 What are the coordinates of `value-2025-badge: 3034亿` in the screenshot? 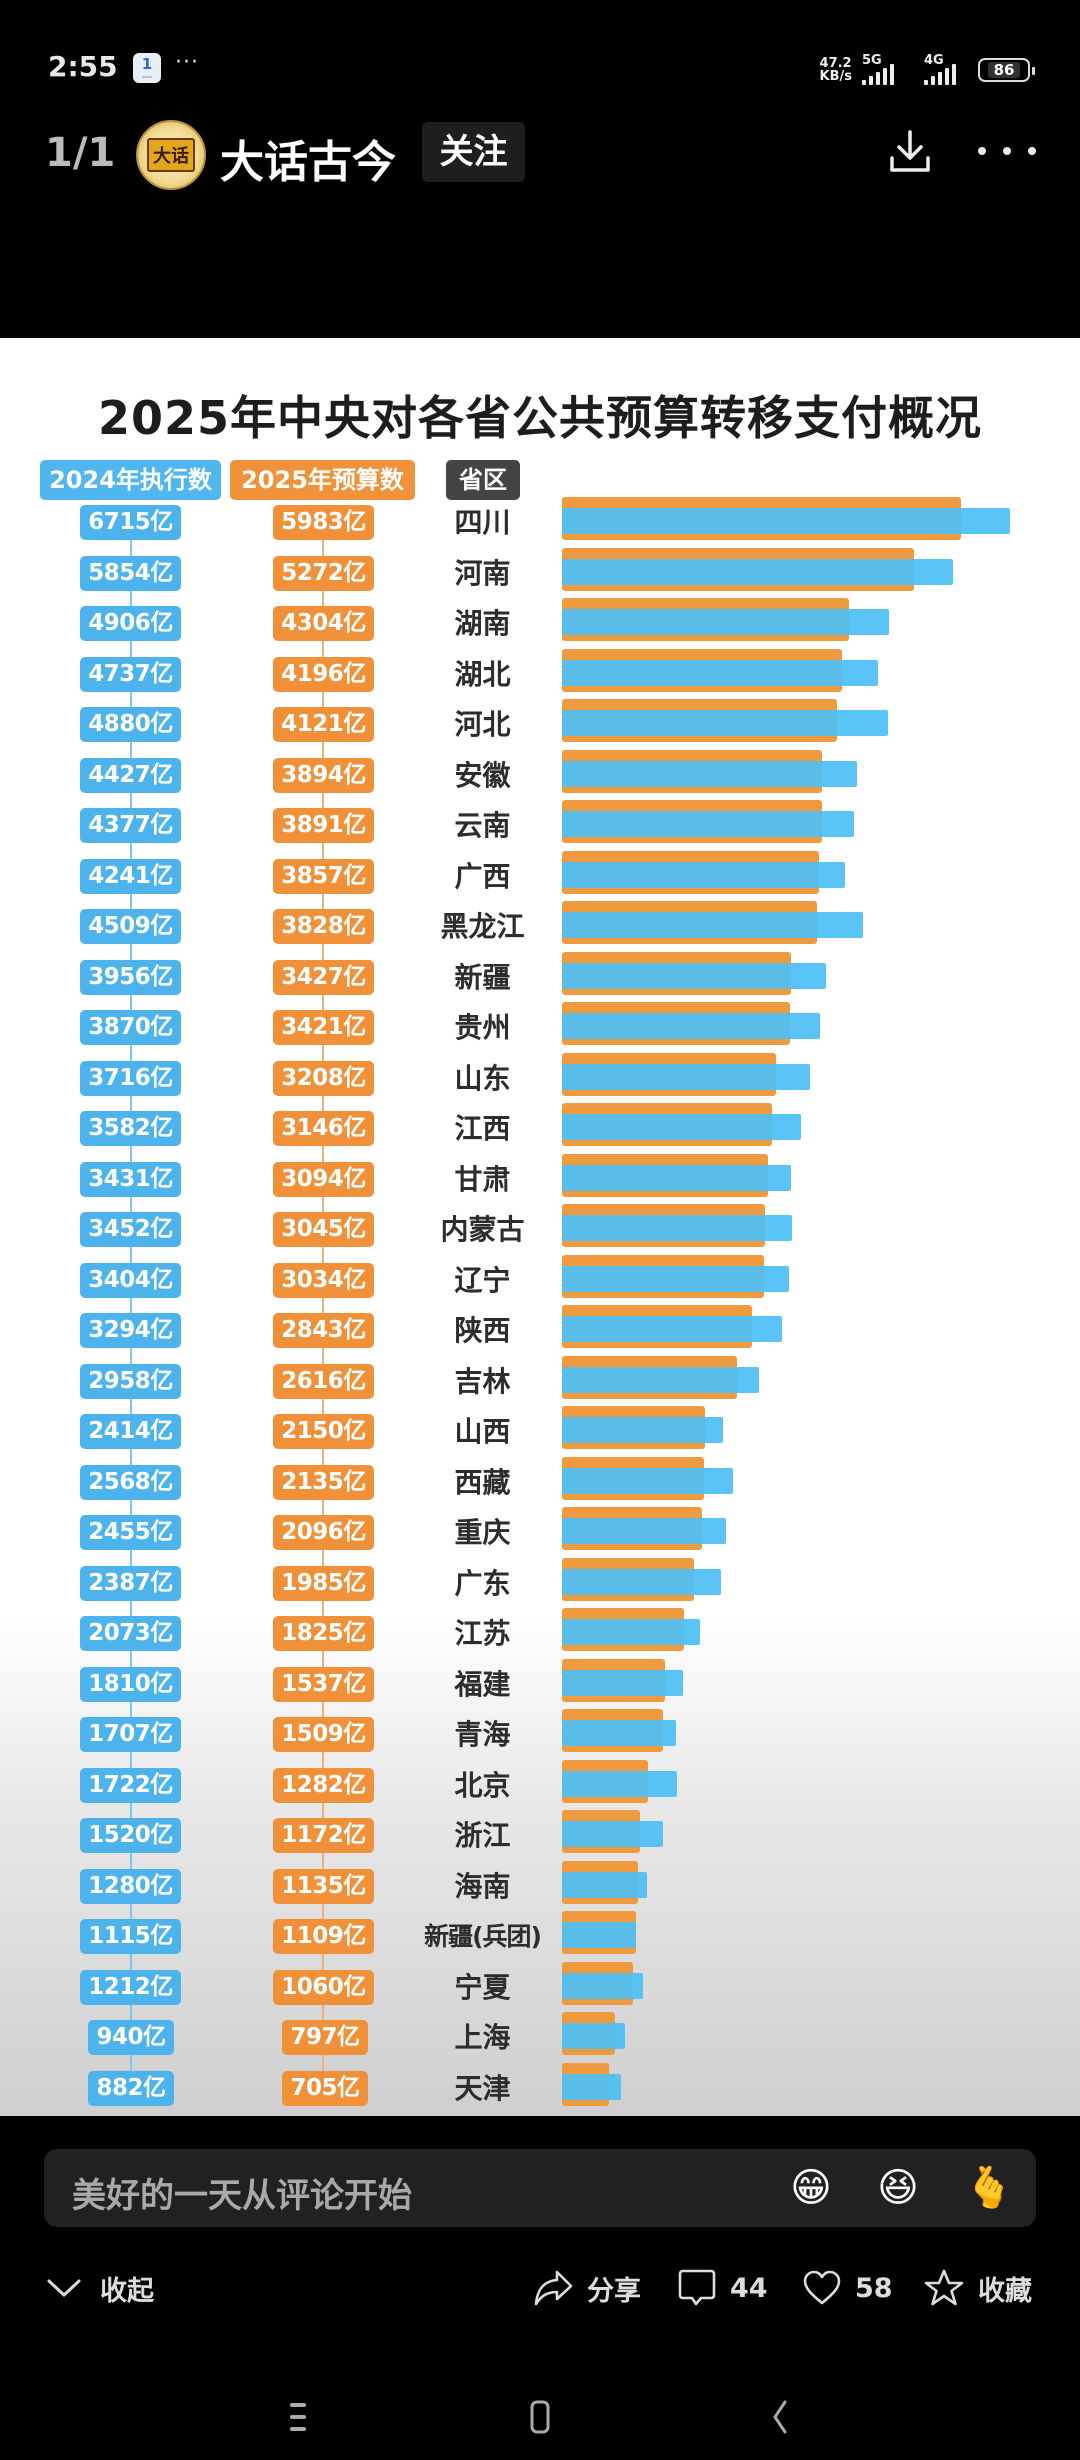 It's located at (323, 1280).